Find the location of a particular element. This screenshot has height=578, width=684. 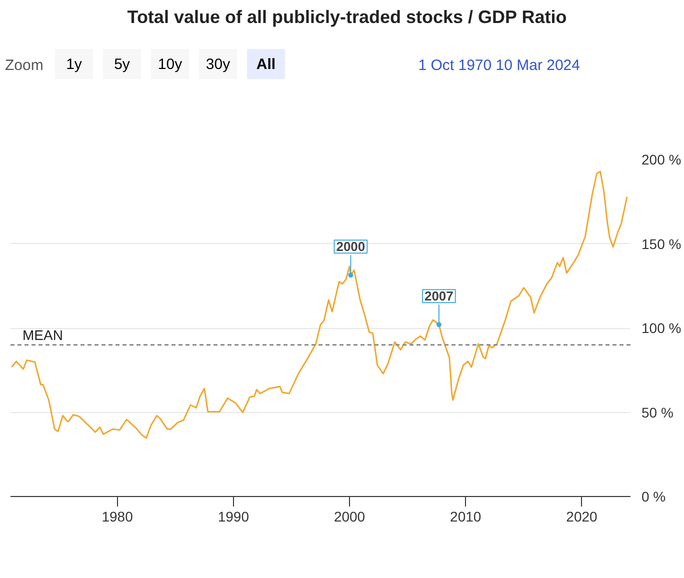

x-tick-label: 2000 is located at coordinates (350, 516).